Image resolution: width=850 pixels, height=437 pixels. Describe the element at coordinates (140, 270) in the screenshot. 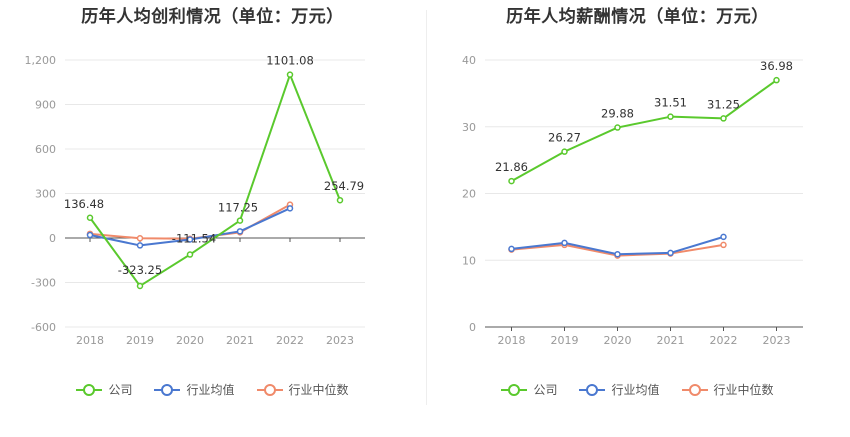

I see `data-label: -323.25` at that location.